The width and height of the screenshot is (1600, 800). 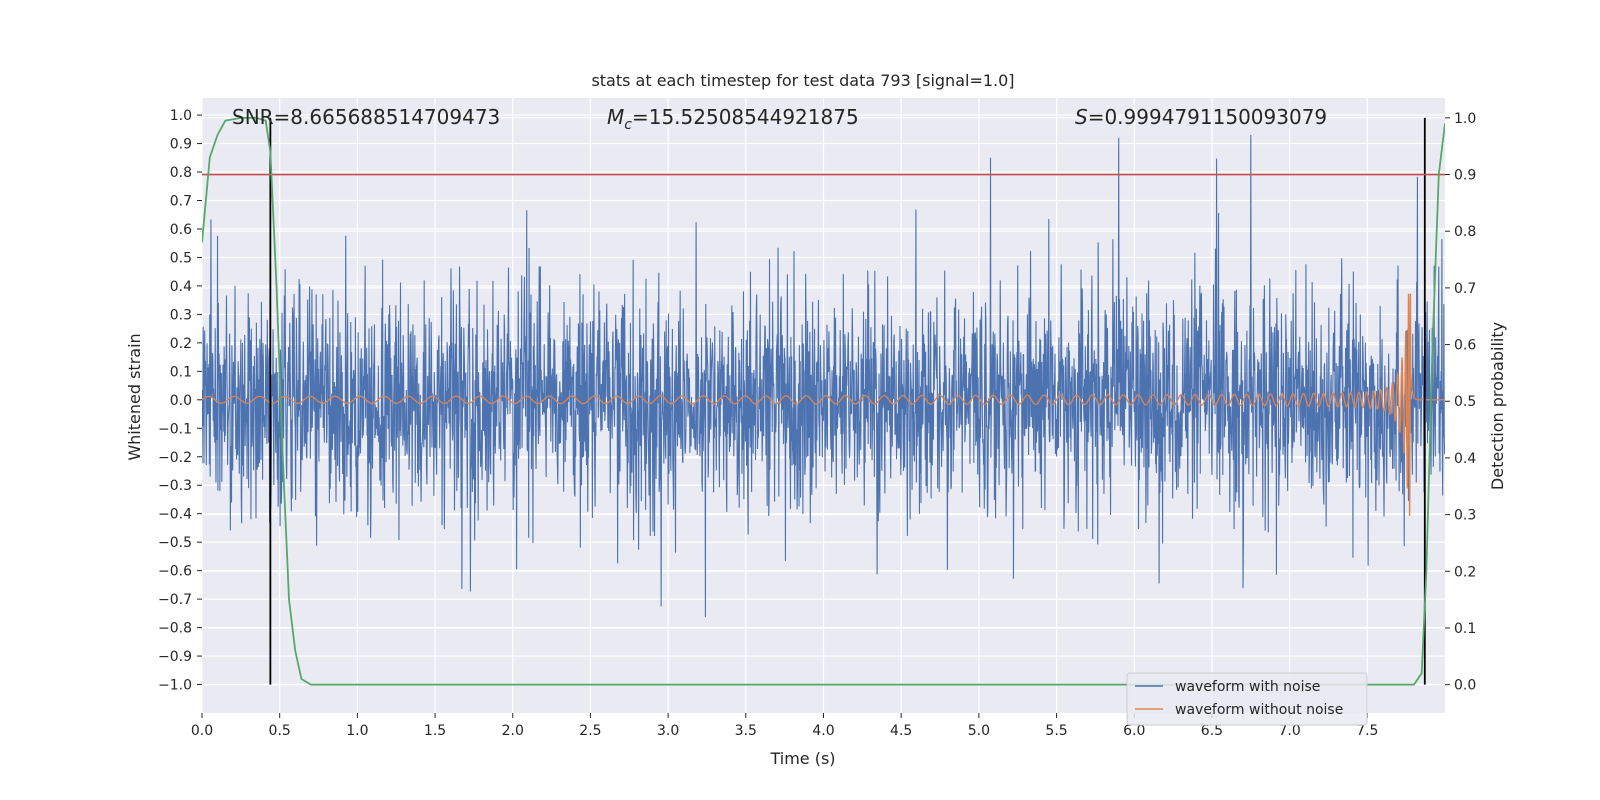 What do you see at coordinates (175, 572) in the screenshot?
I see `y-tick-label: −0.6` at bounding box center [175, 572].